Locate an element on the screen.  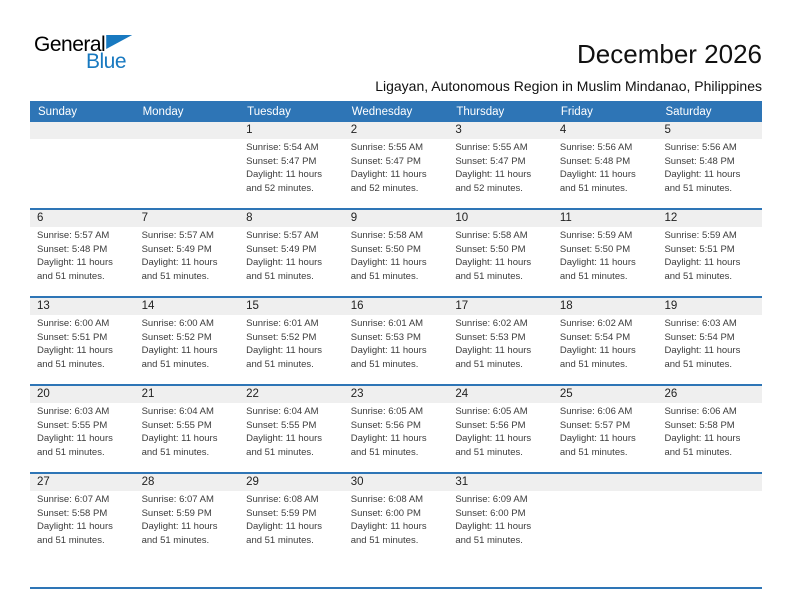
sunrise-text: Sunrise: 6:03 AM is located at coordinates (700, 323).